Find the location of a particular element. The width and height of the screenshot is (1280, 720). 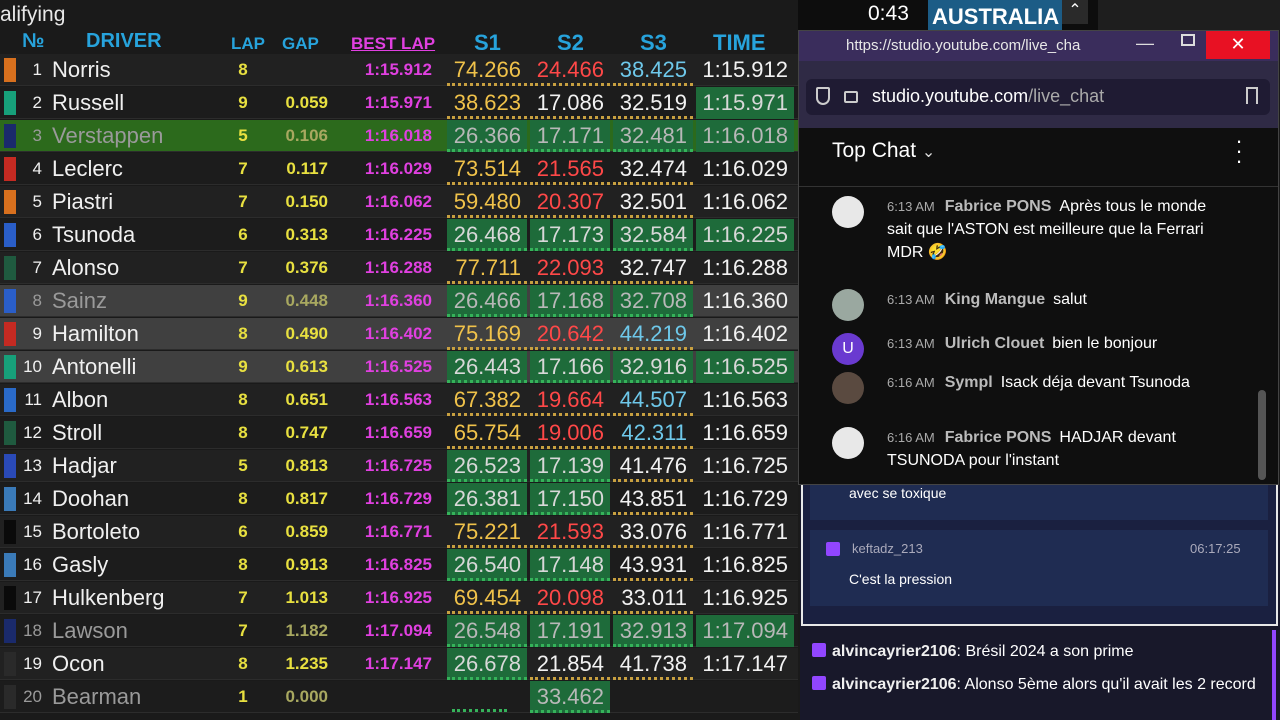

best-lap: 1:16.659 is located at coordinates (398, 432).